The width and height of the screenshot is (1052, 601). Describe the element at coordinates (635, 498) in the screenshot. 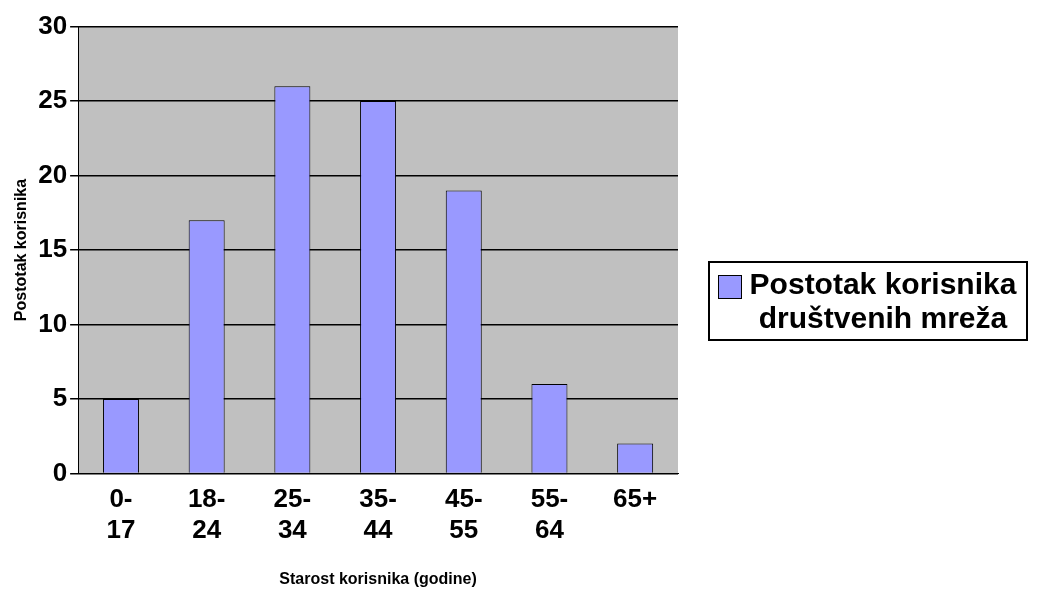

I see `x-tick-label: 65+` at that location.